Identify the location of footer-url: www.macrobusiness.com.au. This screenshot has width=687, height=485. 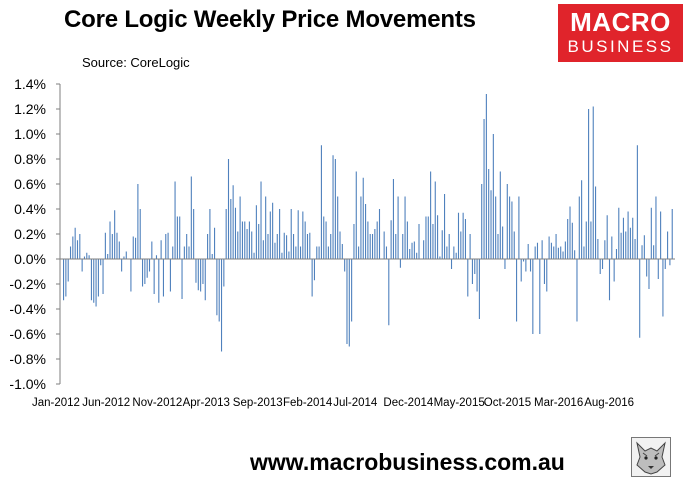
(407, 462).